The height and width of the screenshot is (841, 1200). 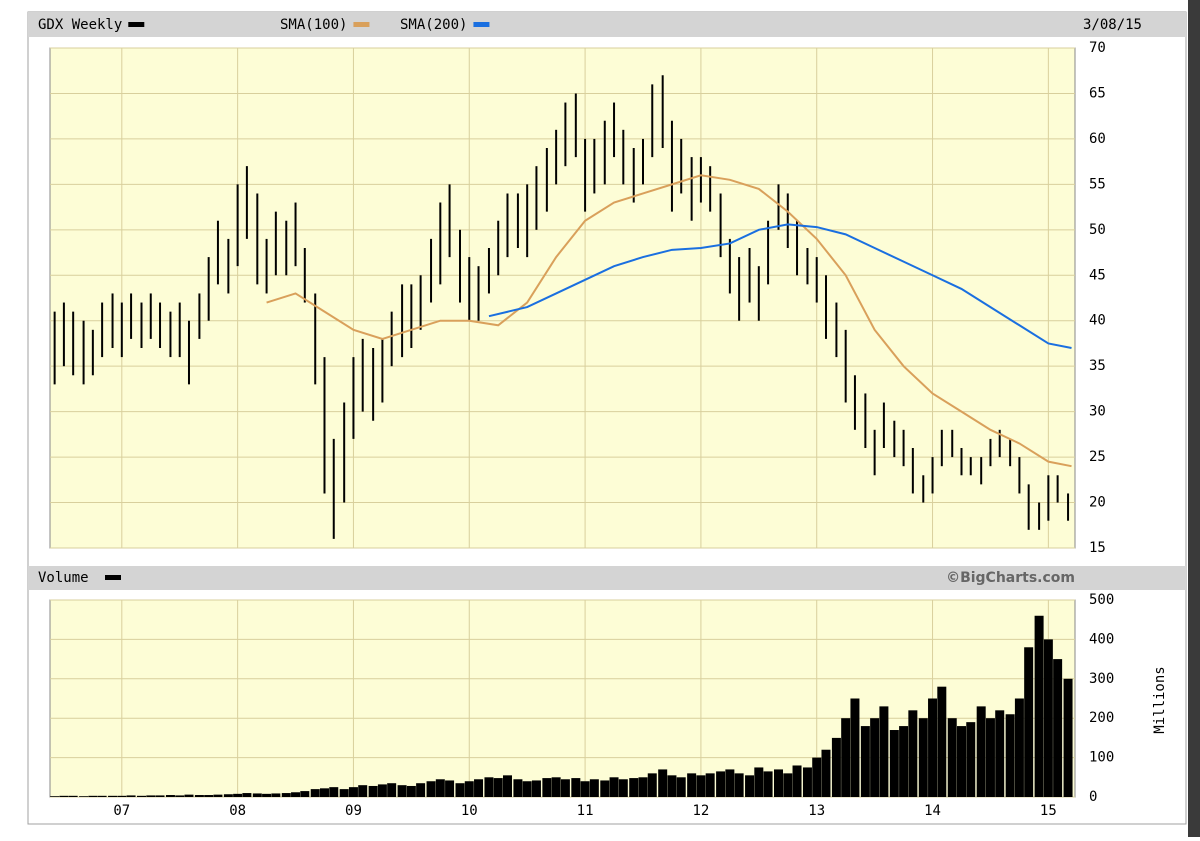 I want to click on y-tick-label: 65, so click(x=1097, y=93).